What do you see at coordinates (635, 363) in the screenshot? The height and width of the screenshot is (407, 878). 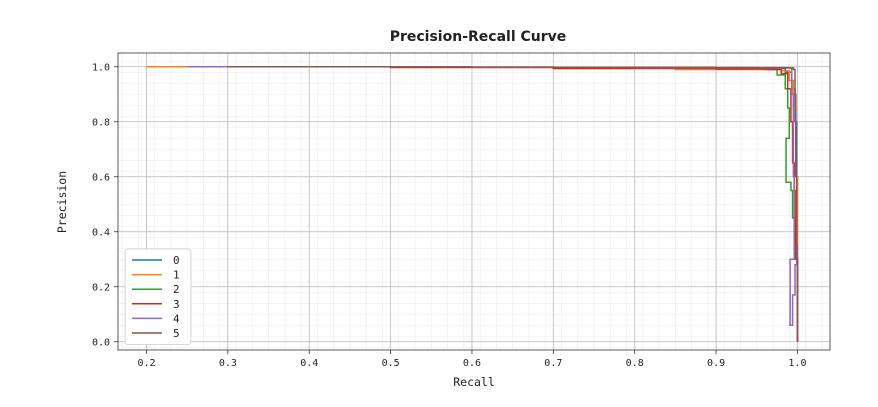 I see `x-tick-label: 0.8` at bounding box center [635, 363].